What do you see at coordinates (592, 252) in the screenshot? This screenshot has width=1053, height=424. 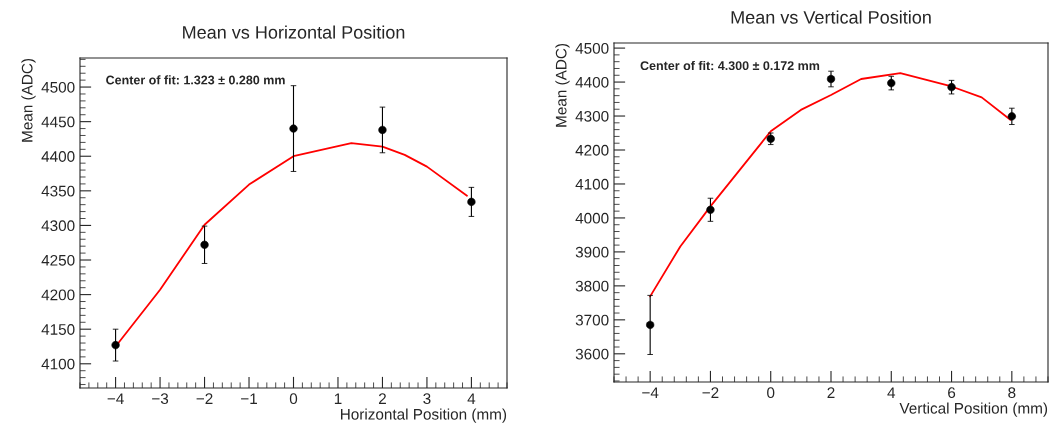 I see `y-tick-label: 3900` at bounding box center [592, 252].